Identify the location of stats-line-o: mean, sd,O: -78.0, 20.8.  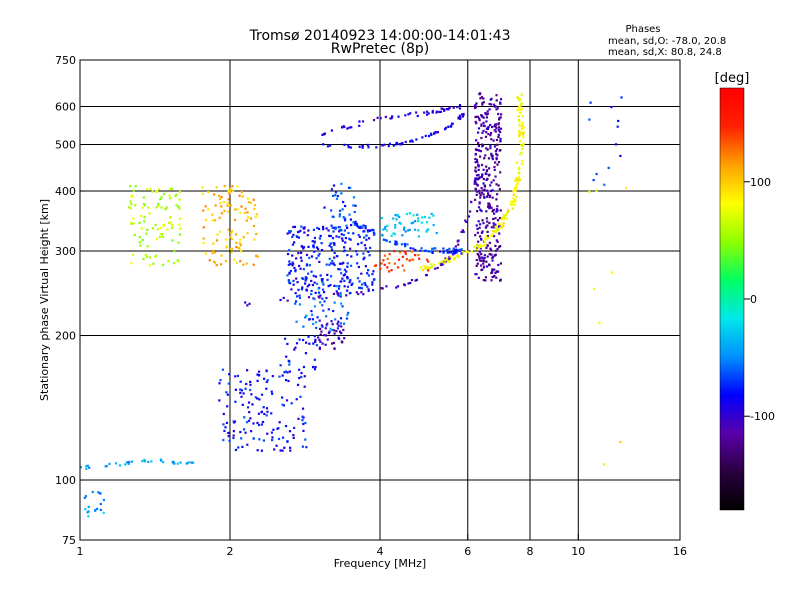
(667, 41).